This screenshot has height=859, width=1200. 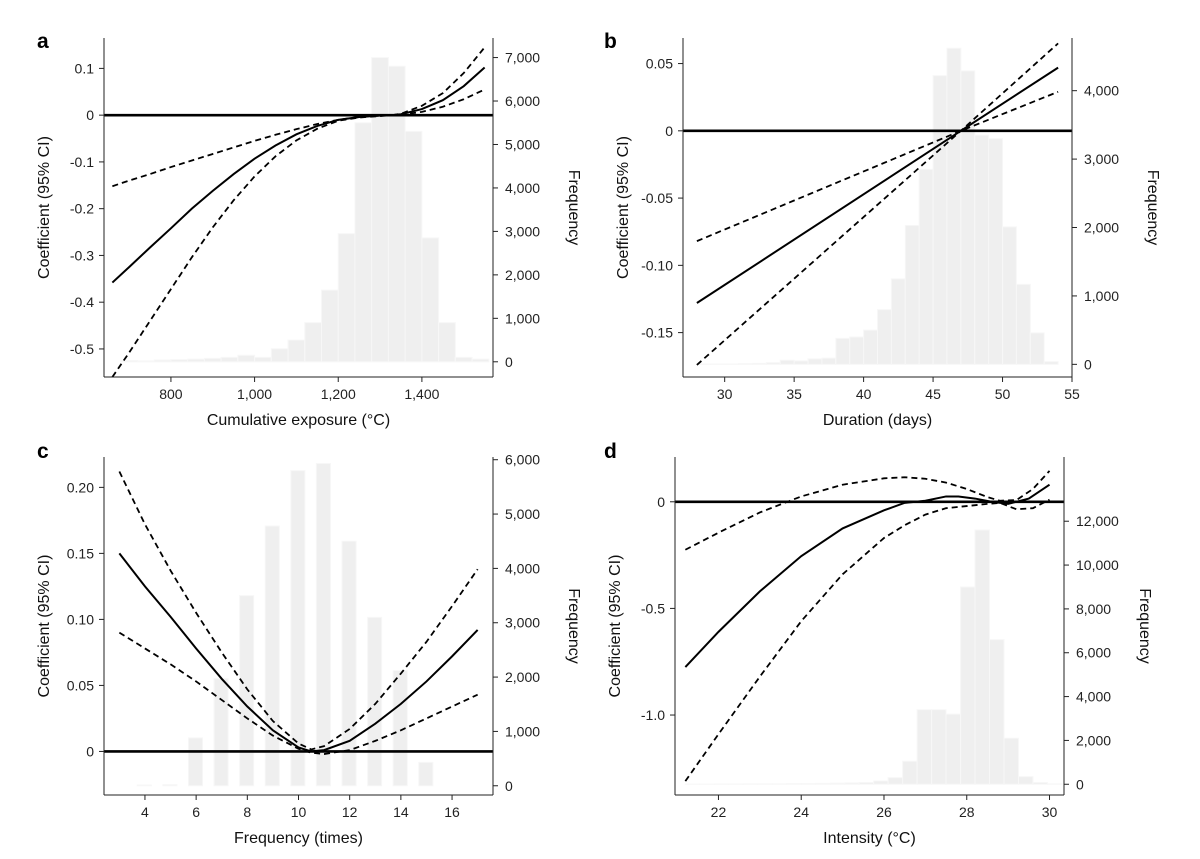 What do you see at coordinates (298, 420) in the screenshot?
I see `x-axis-title: Cumulative exposure (°C)` at bounding box center [298, 420].